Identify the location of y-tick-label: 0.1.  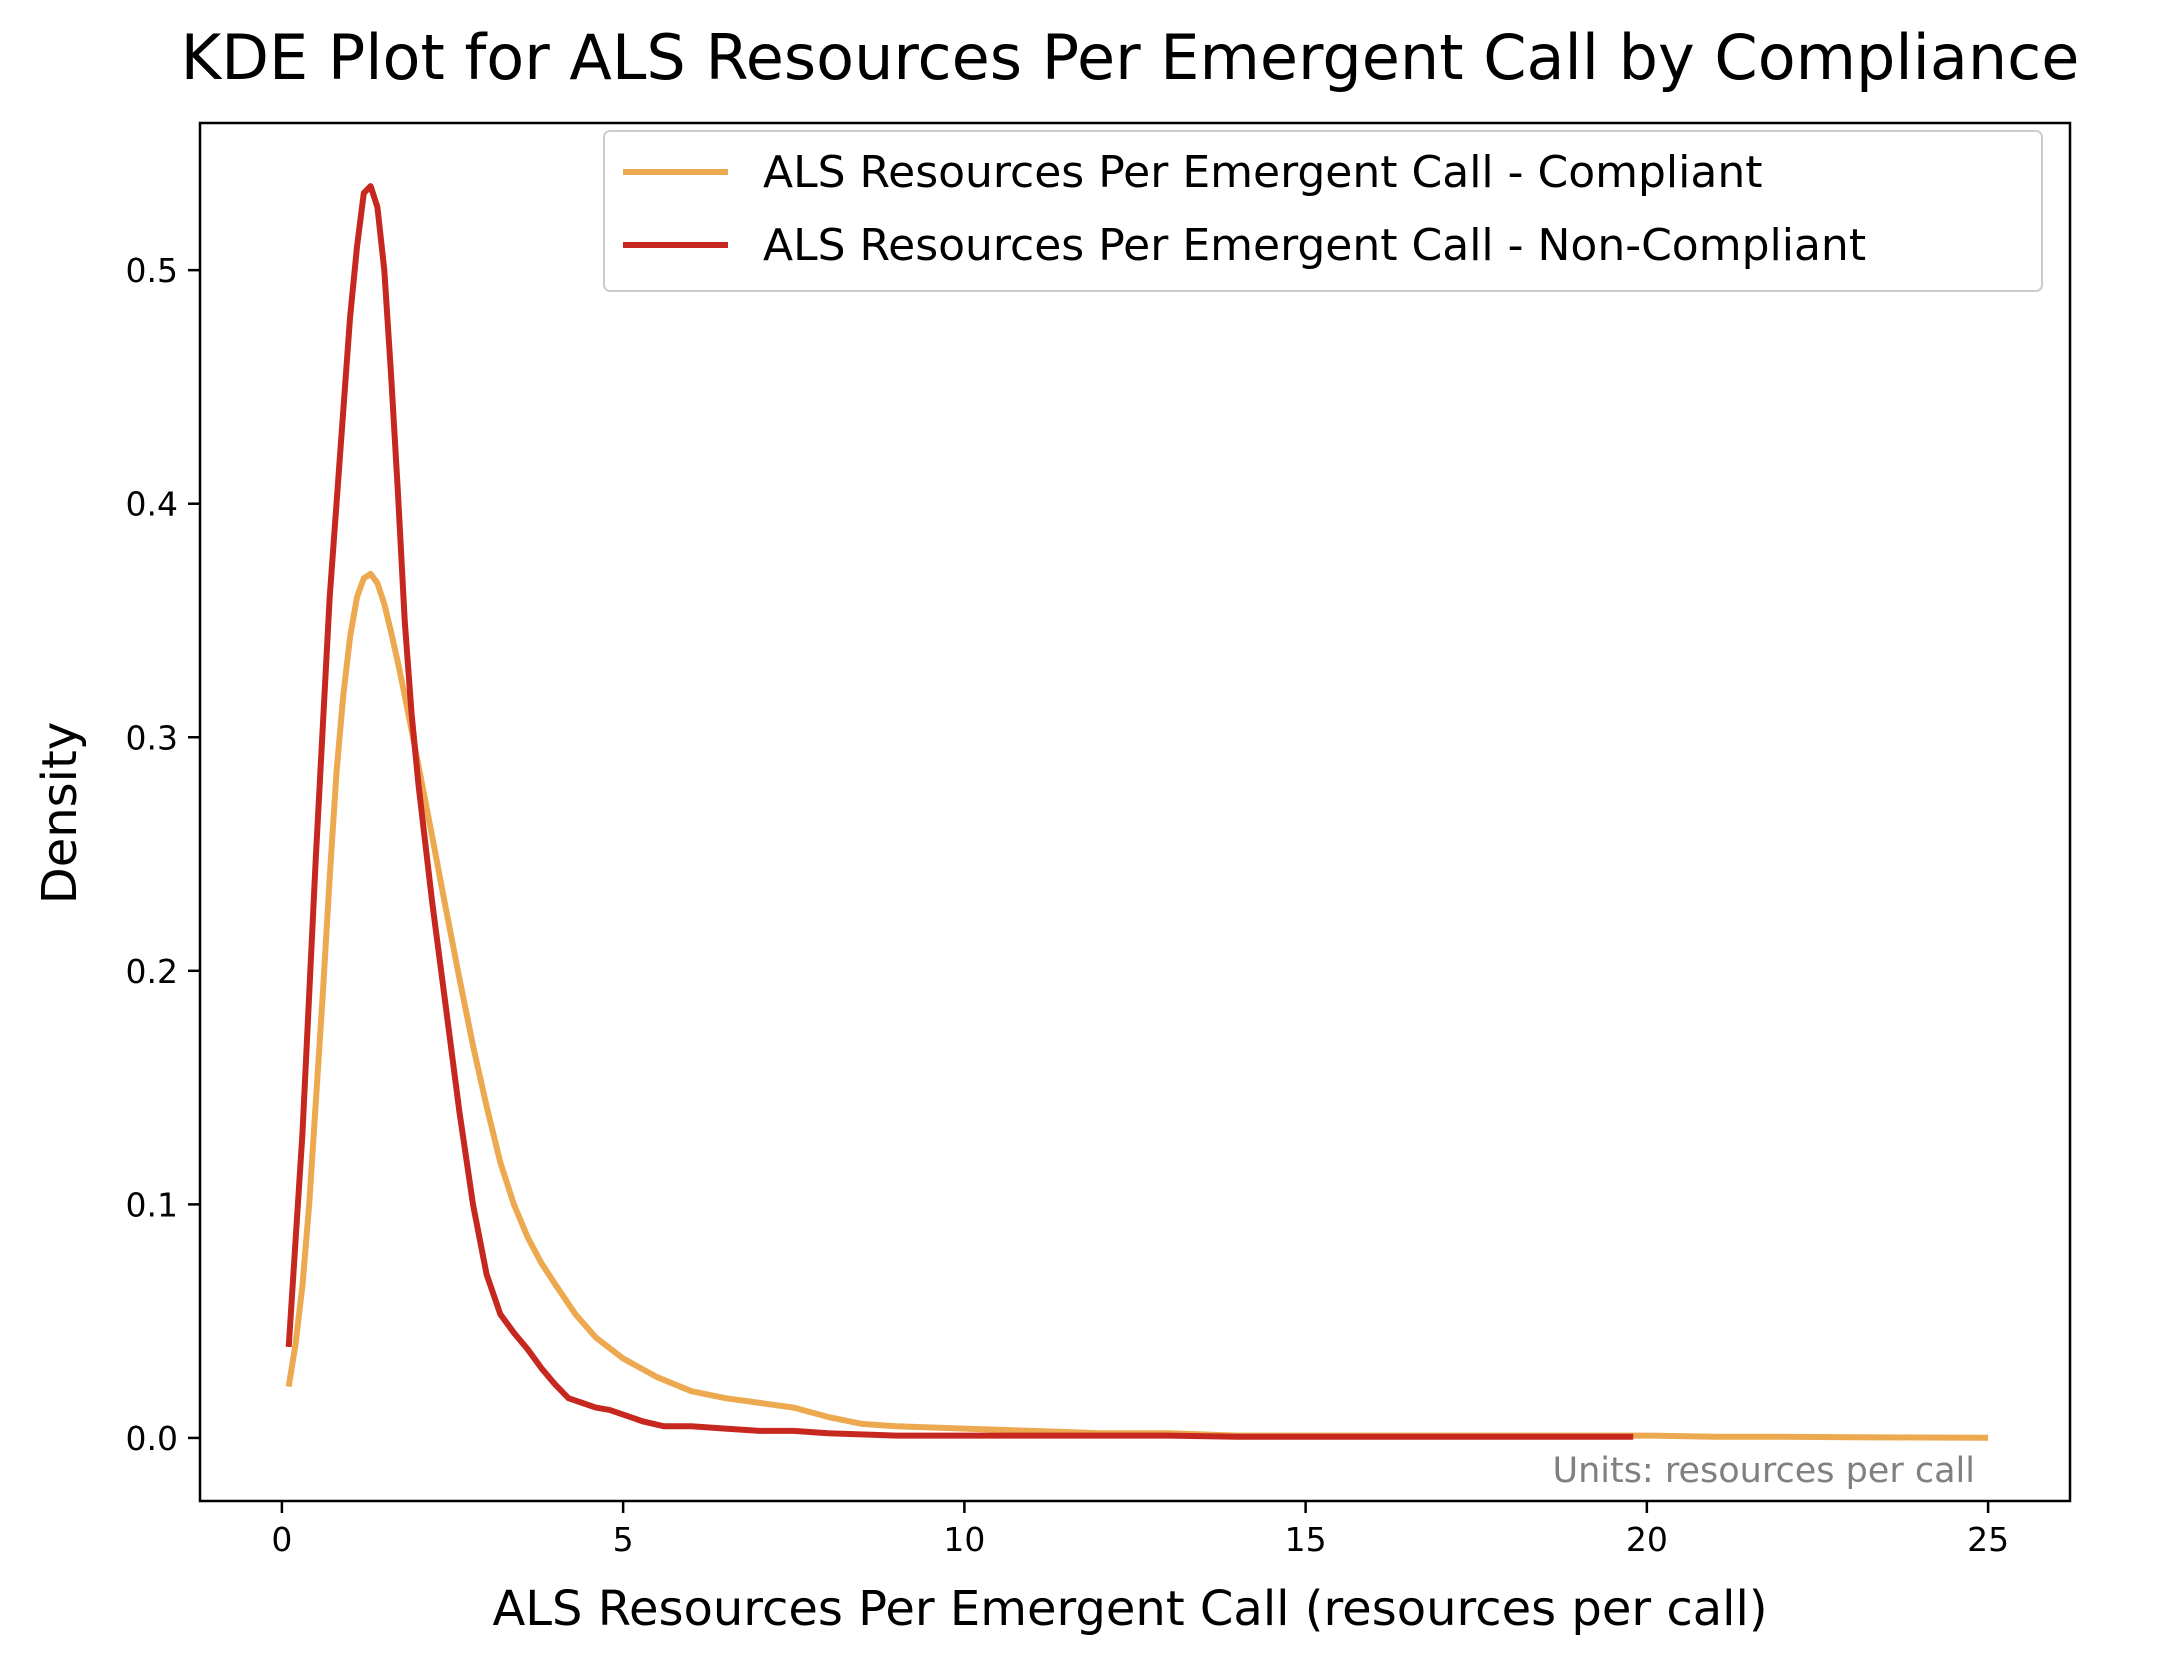
(152, 1204).